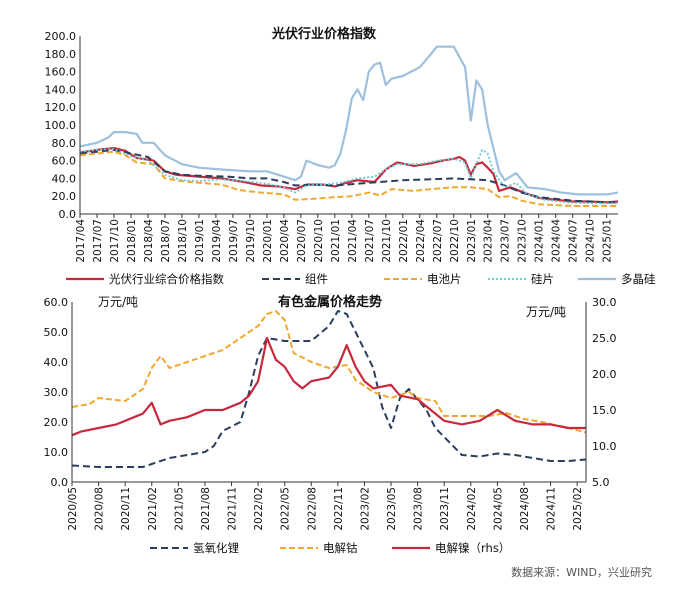 The width and height of the screenshot is (681, 594). Describe the element at coordinates (546, 312) in the screenshot. I see `right-unit-label: 万元/吨` at that location.